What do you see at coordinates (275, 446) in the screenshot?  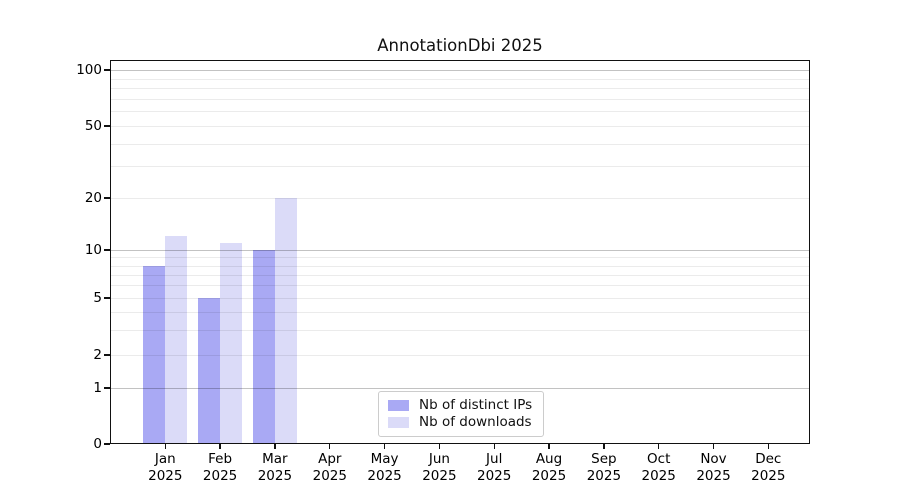 I see `x-tick-mar` at bounding box center [275, 446].